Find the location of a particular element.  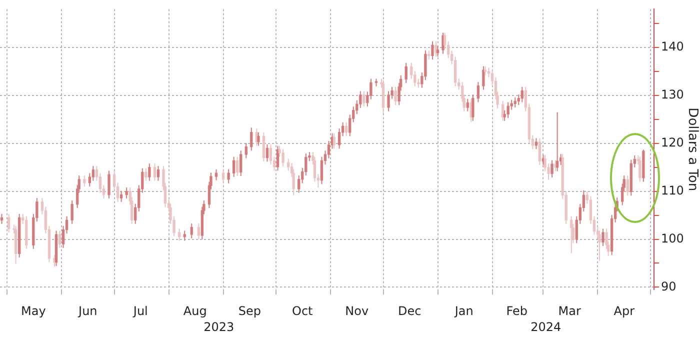

x-tick-label: Mar is located at coordinates (569, 311).